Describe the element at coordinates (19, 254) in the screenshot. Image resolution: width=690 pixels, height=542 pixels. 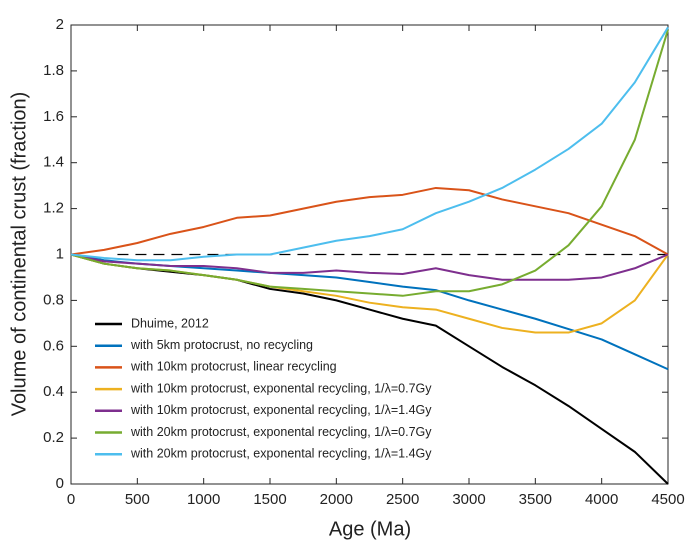
I see `y-axis-label: Volume of continental crust (fraction)` at that location.